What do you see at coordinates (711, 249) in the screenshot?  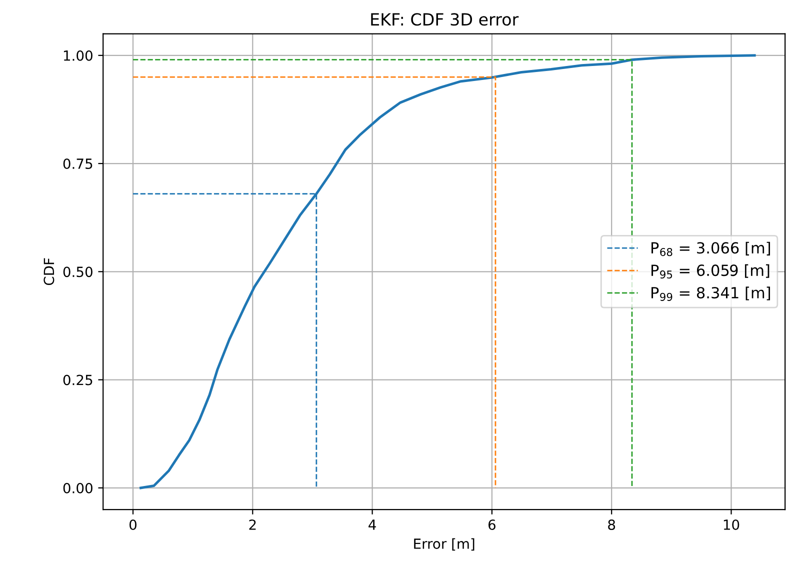 I see `legend-label: P$_{68}$ = 3.066 [m]` at bounding box center [711, 249].